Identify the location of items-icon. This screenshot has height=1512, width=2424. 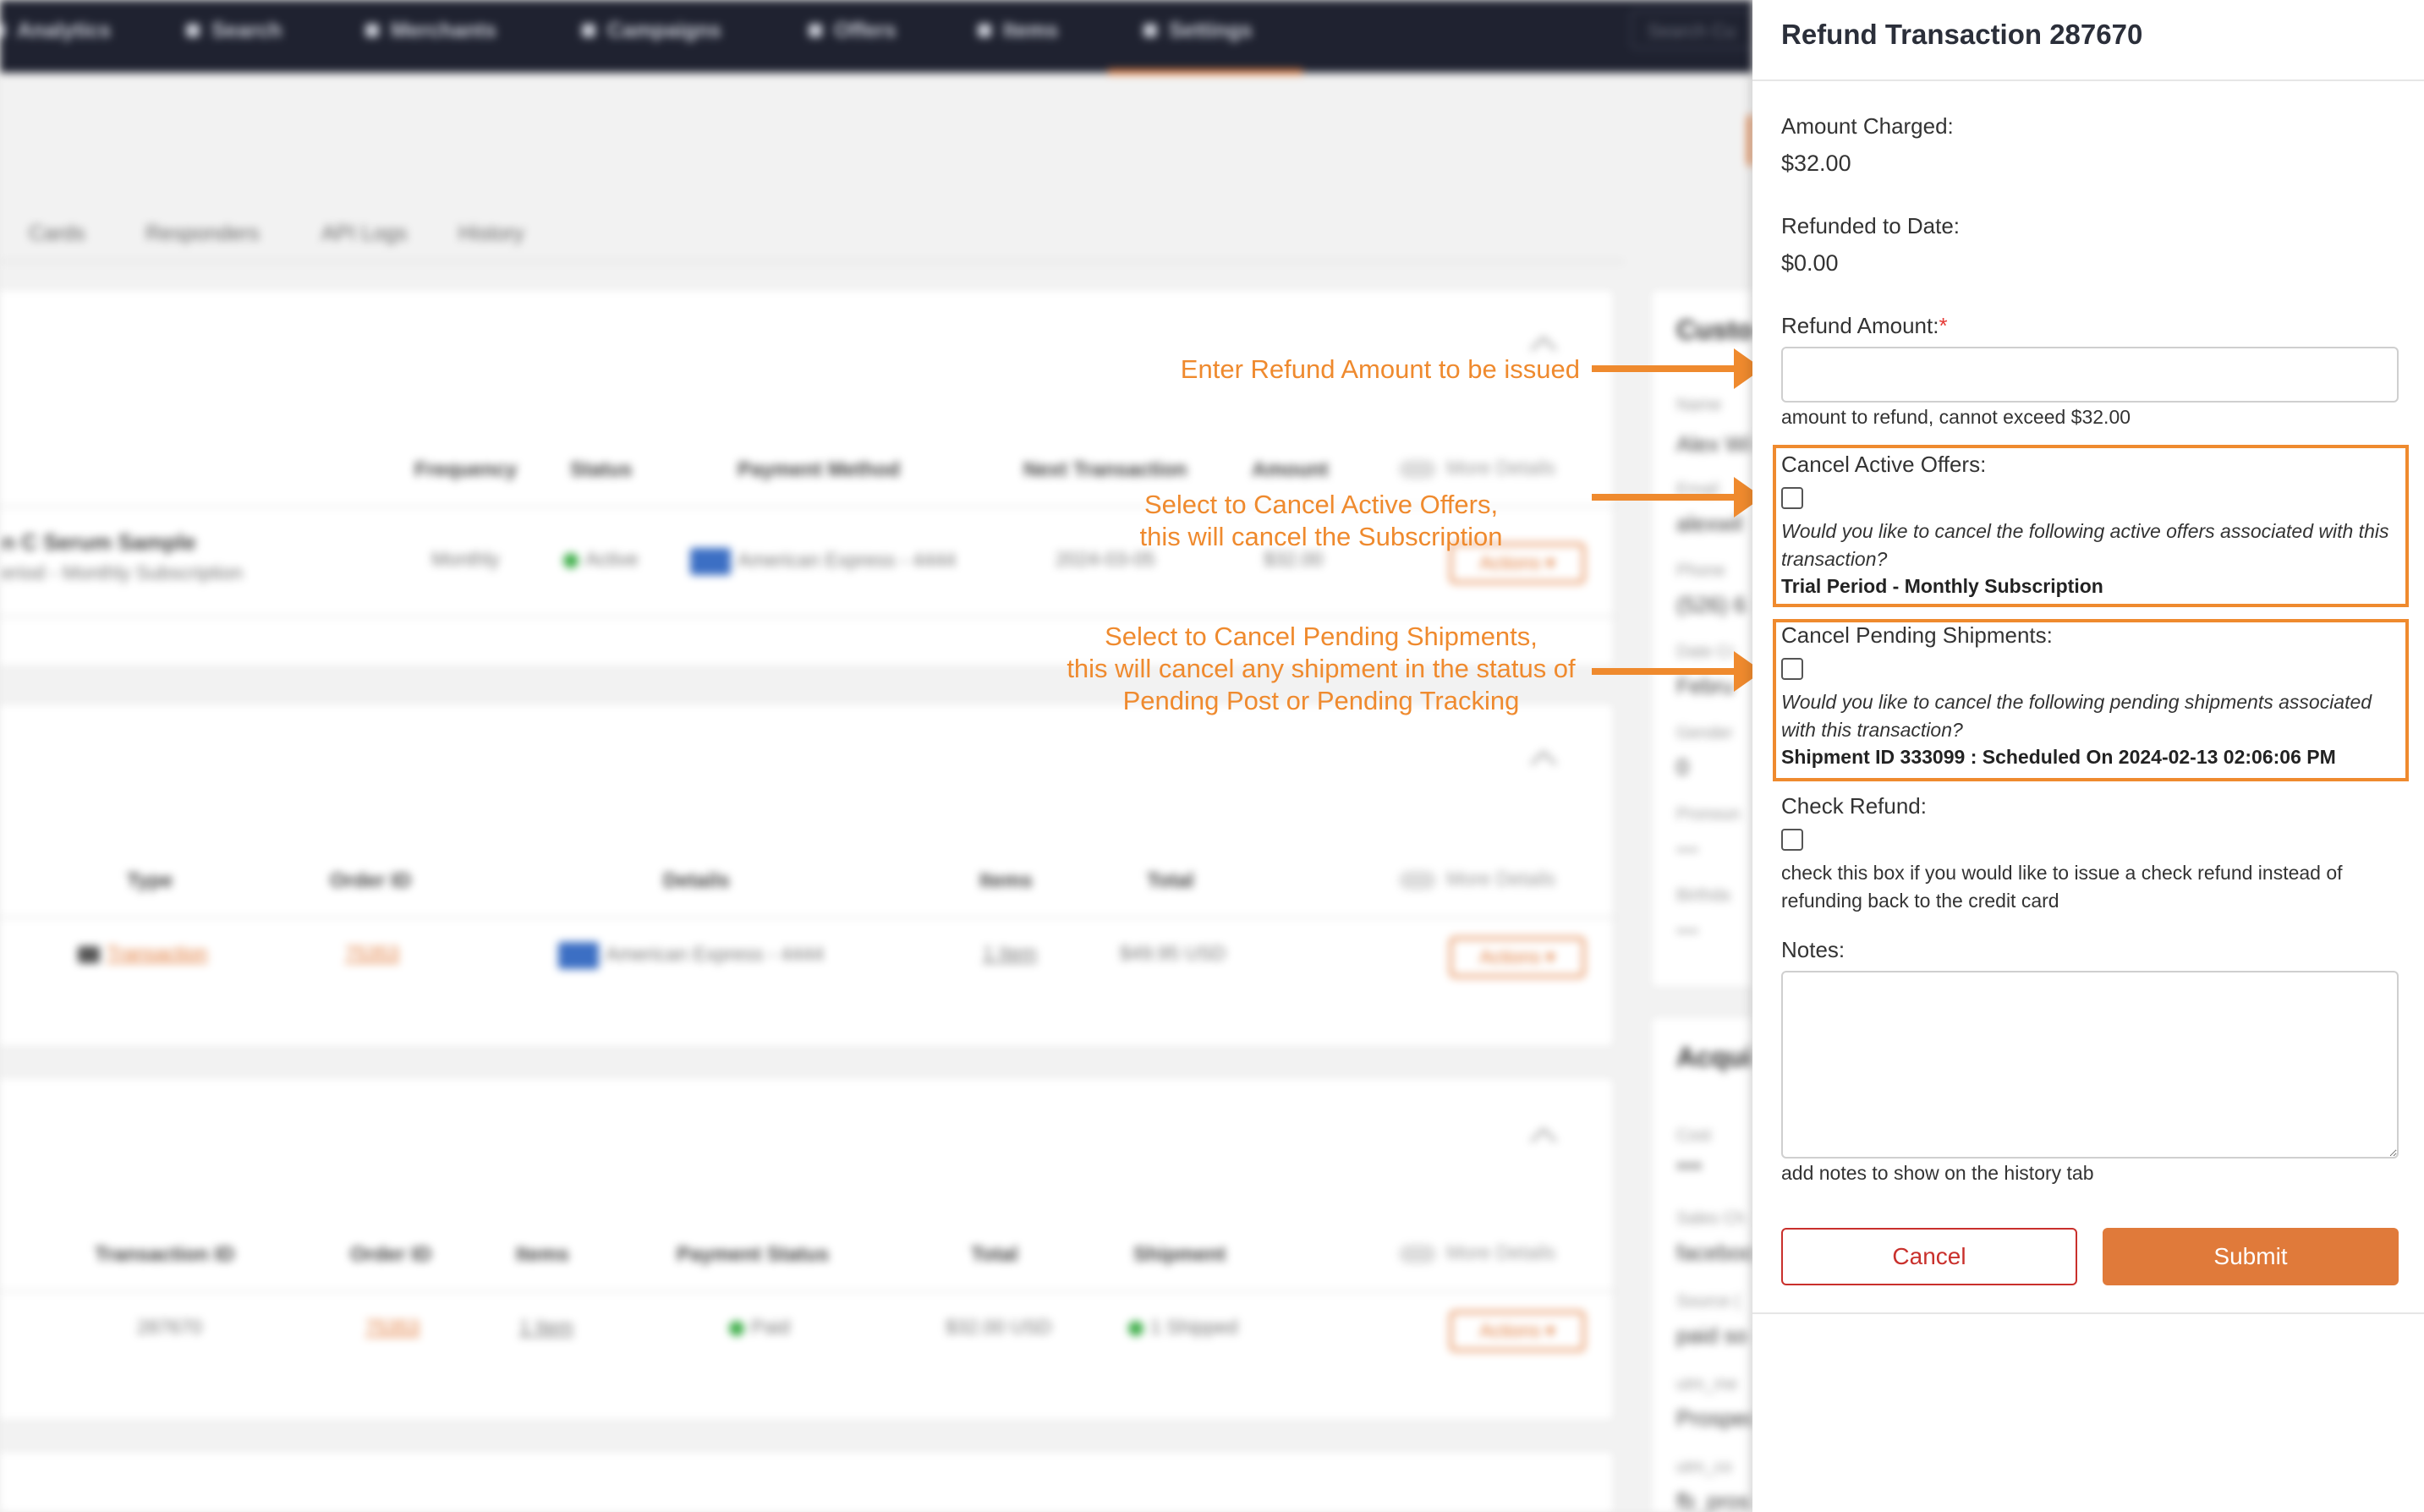
(984, 30).